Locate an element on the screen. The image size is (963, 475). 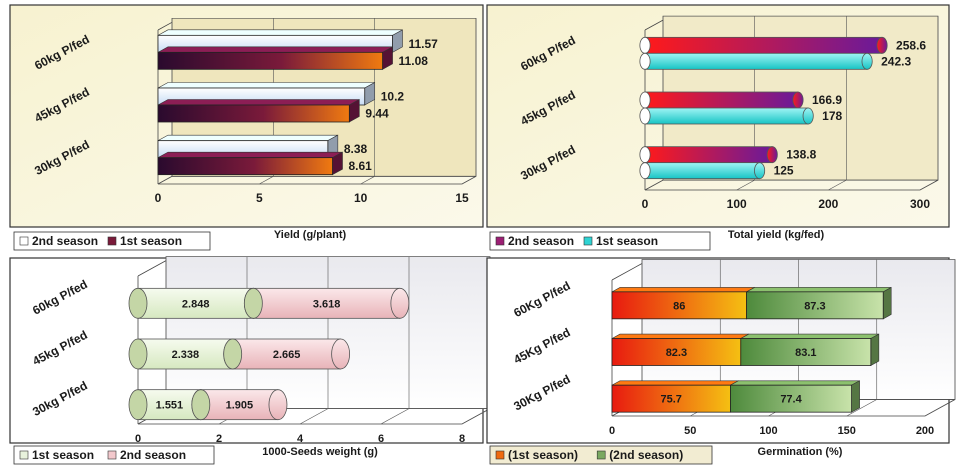
x-tick-label: 150 is located at coordinates (847, 431).